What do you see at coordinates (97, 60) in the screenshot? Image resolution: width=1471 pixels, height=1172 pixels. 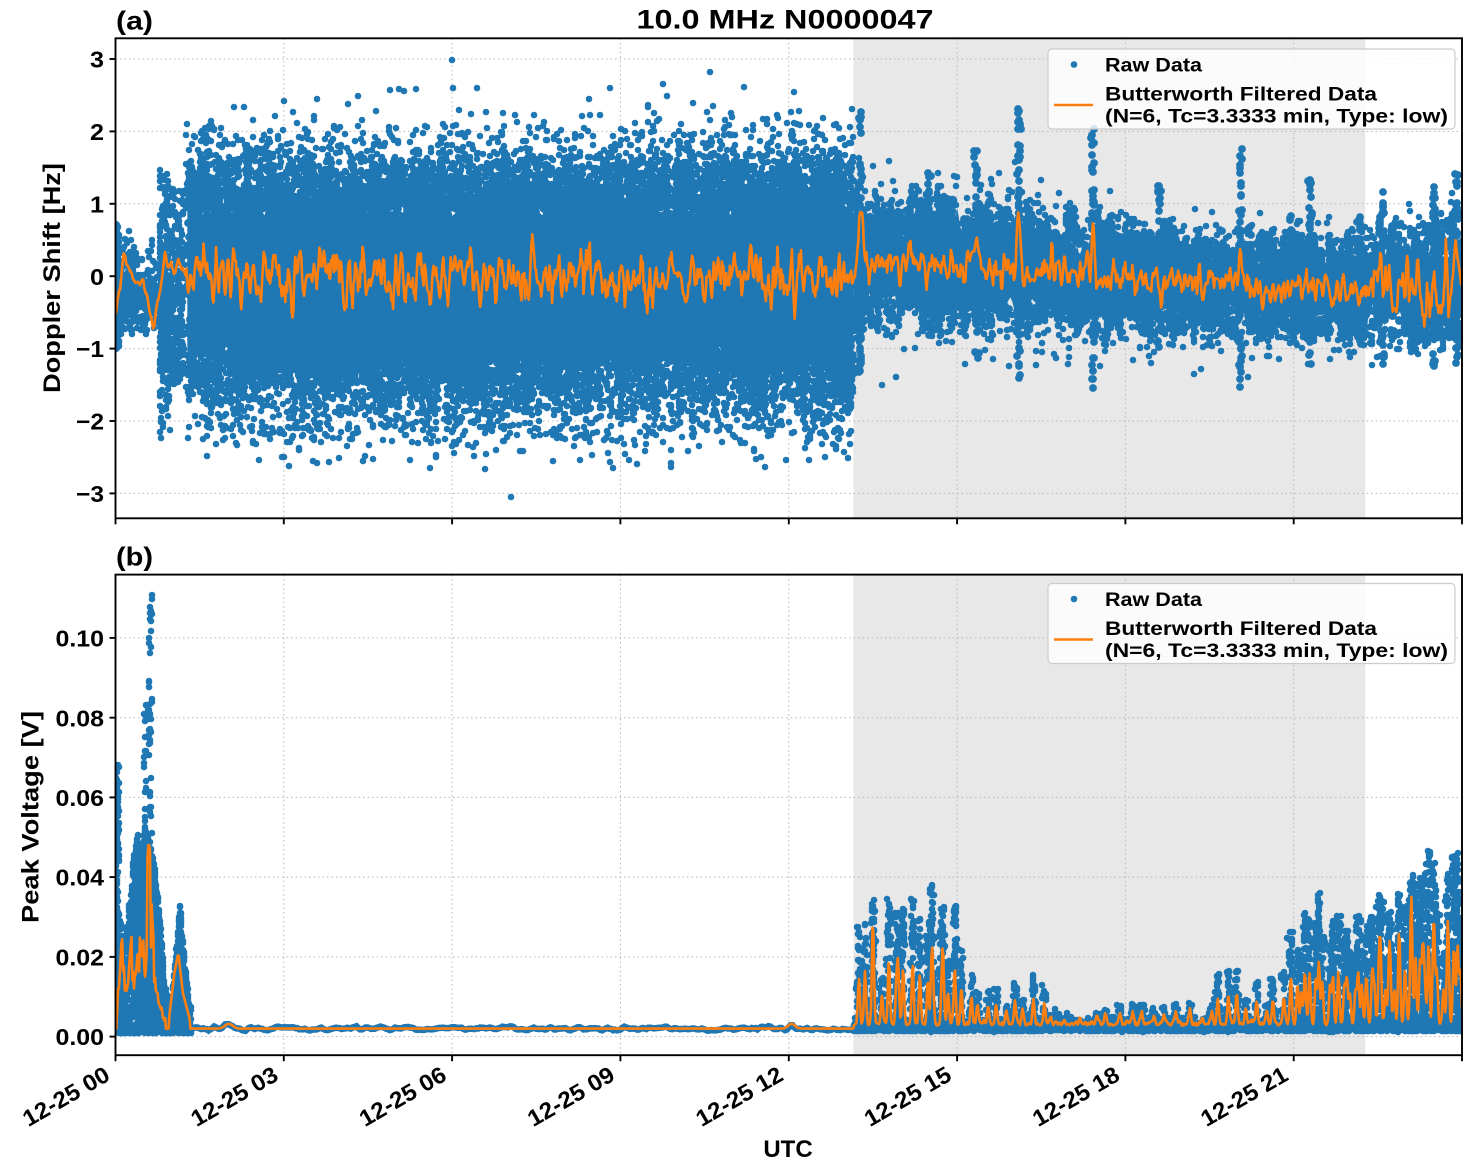 I see `svg-text: 3` at bounding box center [97, 60].